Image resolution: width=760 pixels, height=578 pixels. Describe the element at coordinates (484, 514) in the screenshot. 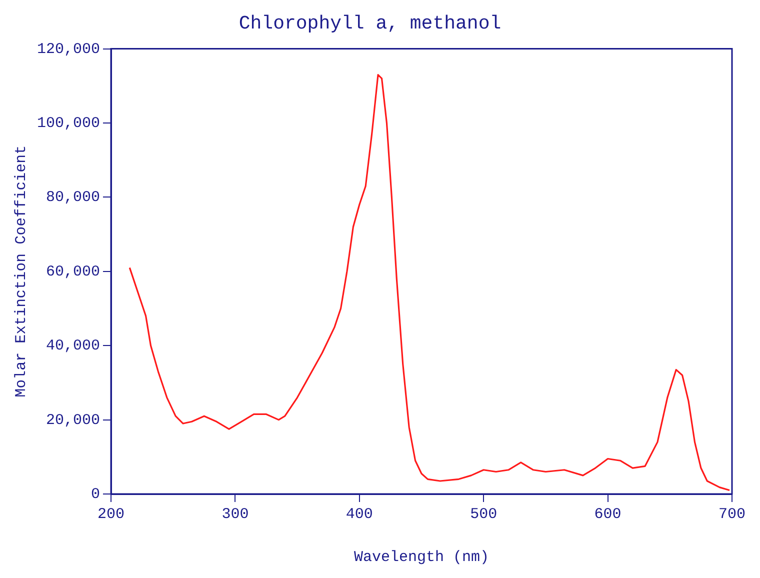

I see `x-tick-label: 500` at that location.